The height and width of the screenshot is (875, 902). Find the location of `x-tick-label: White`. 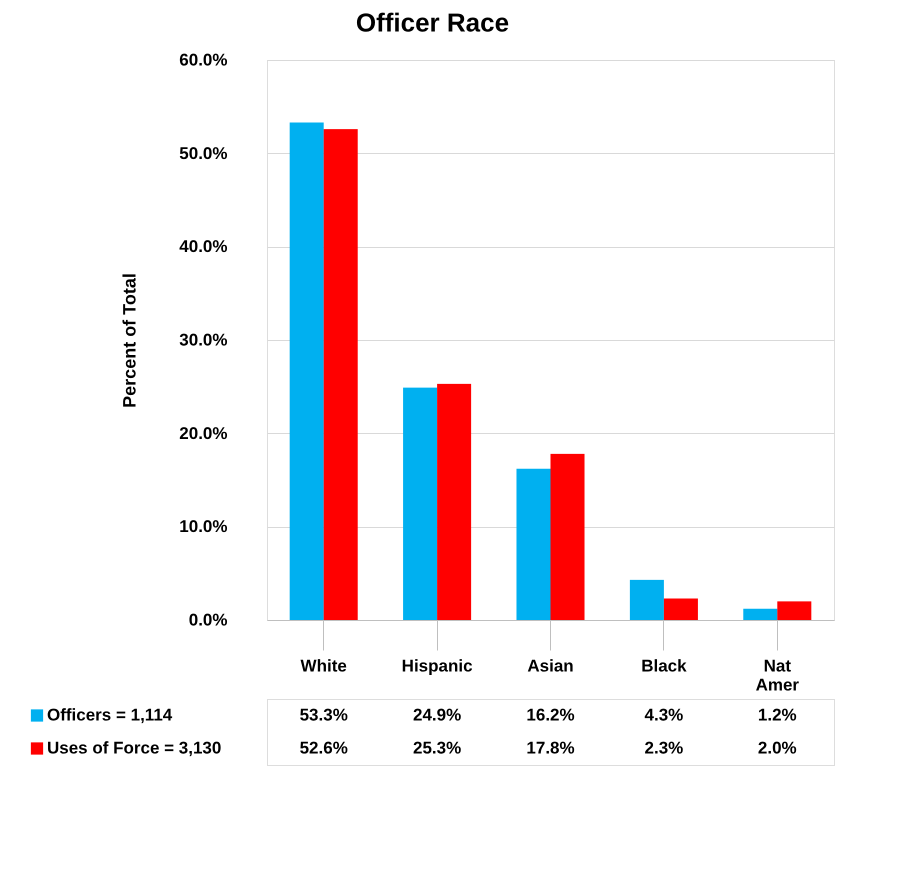

x-tick-label: White is located at coordinates (323, 666).